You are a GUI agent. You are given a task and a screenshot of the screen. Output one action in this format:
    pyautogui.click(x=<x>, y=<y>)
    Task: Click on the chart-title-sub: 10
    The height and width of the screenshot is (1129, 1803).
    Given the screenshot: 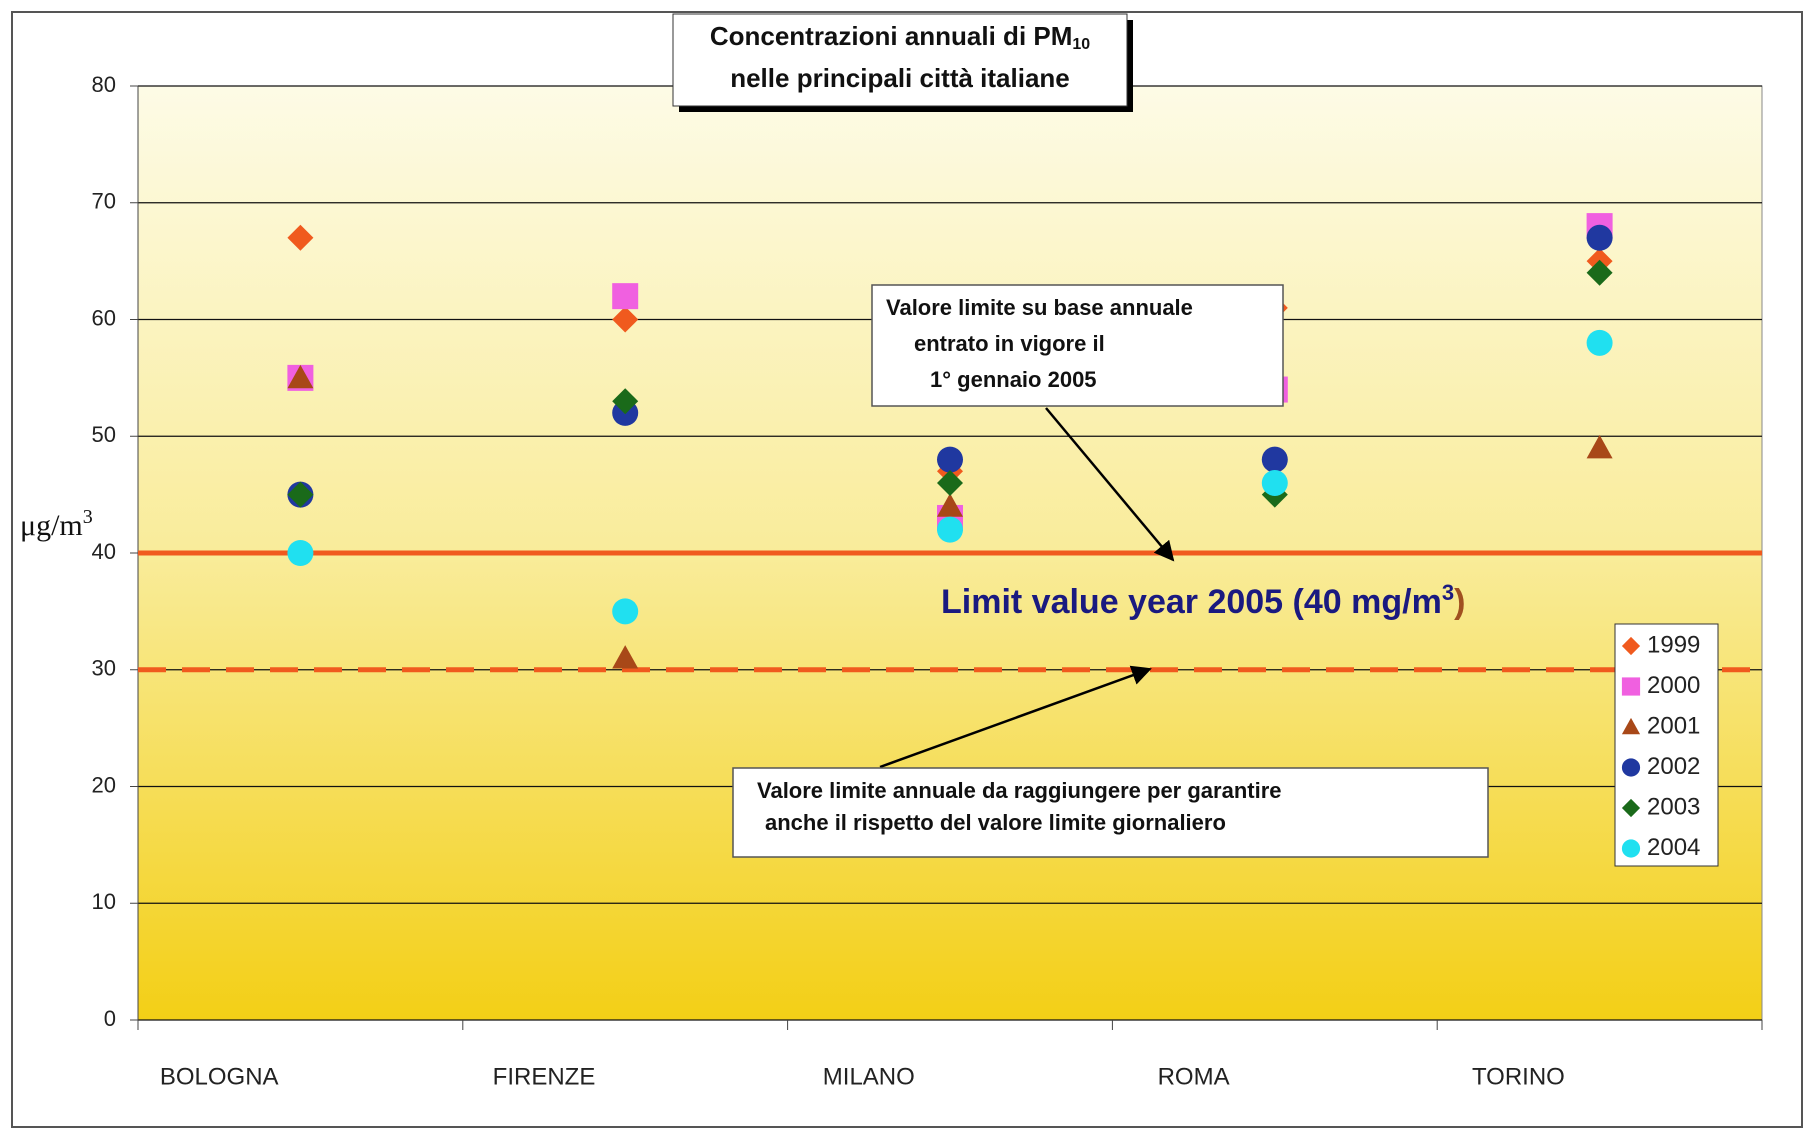 What is the action you would take?
    pyautogui.click(x=1081, y=44)
    